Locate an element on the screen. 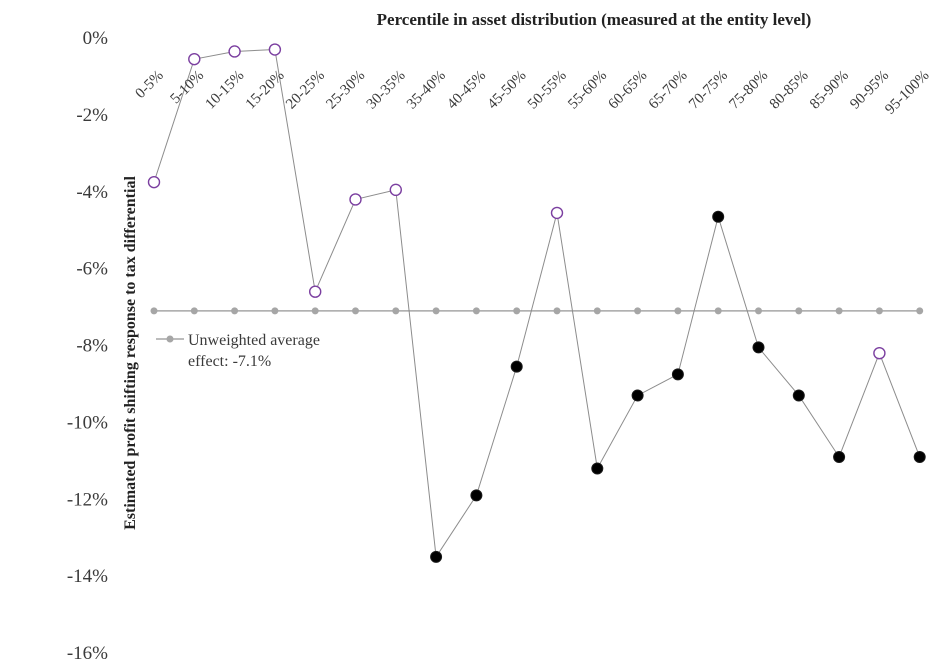 The width and height of the screenshot is (930, 666). x-tick-label: 65-70% is located at coordinates (668, 90).